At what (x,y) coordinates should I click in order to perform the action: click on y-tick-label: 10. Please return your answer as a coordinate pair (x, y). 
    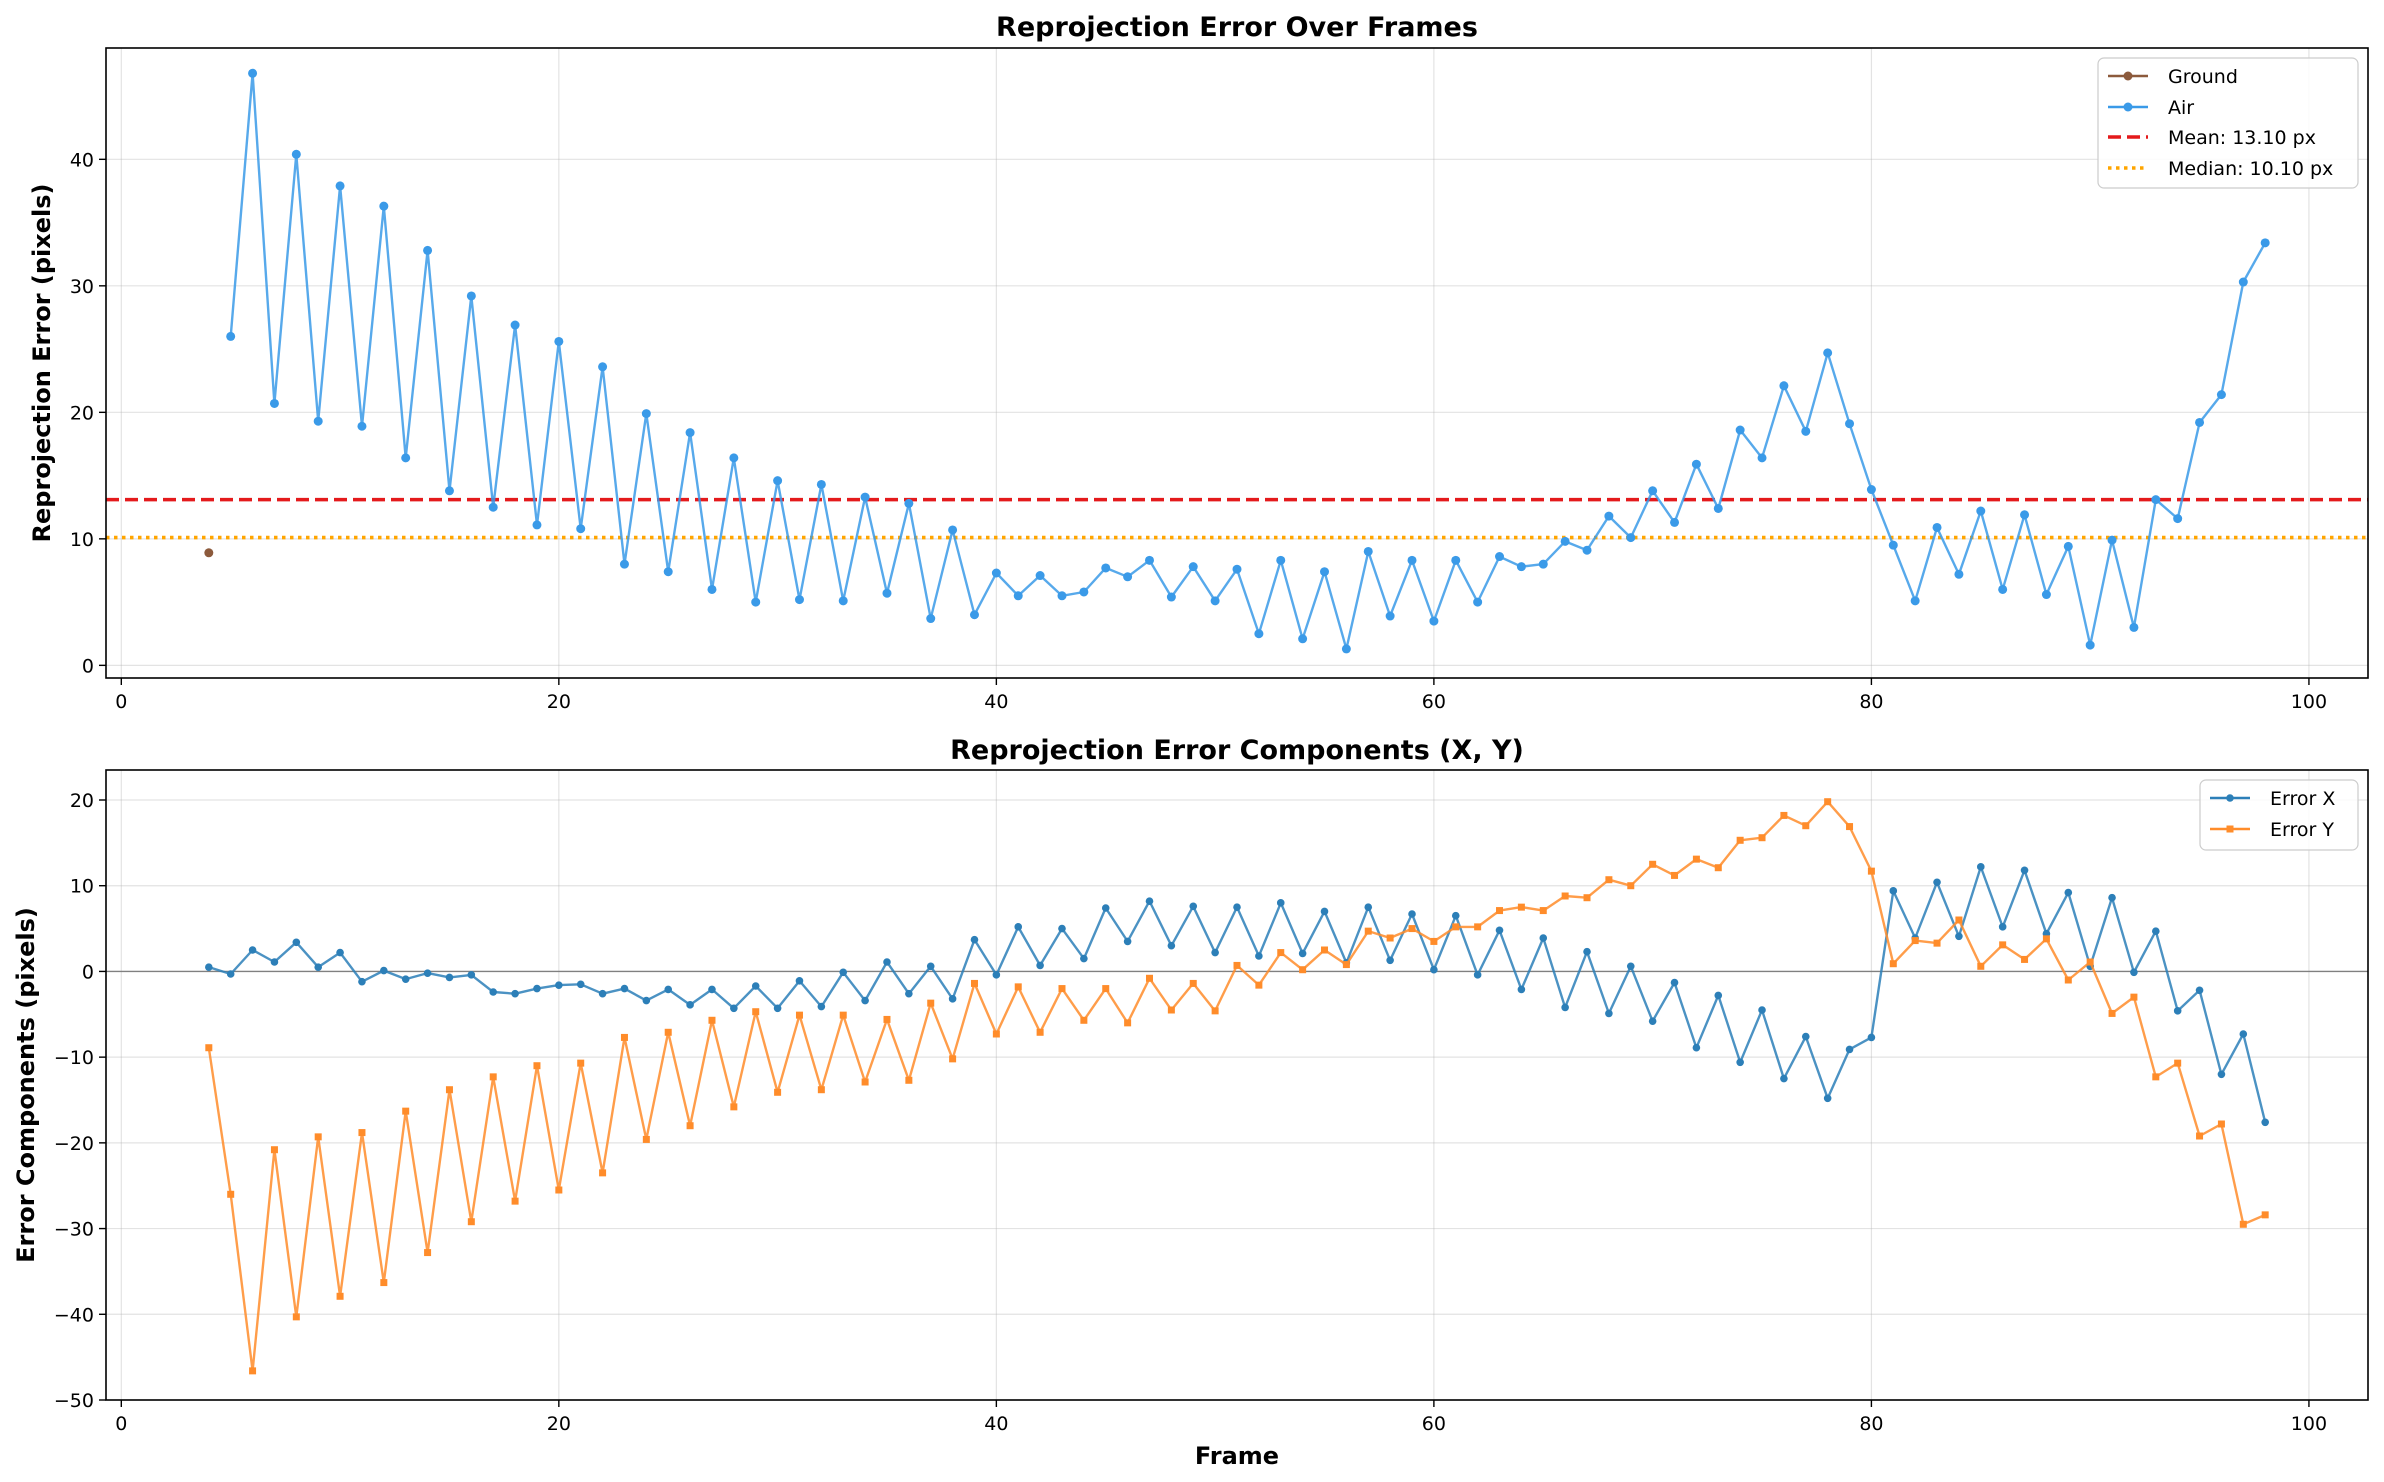
    Looking at the image, I should click on (82, 540).